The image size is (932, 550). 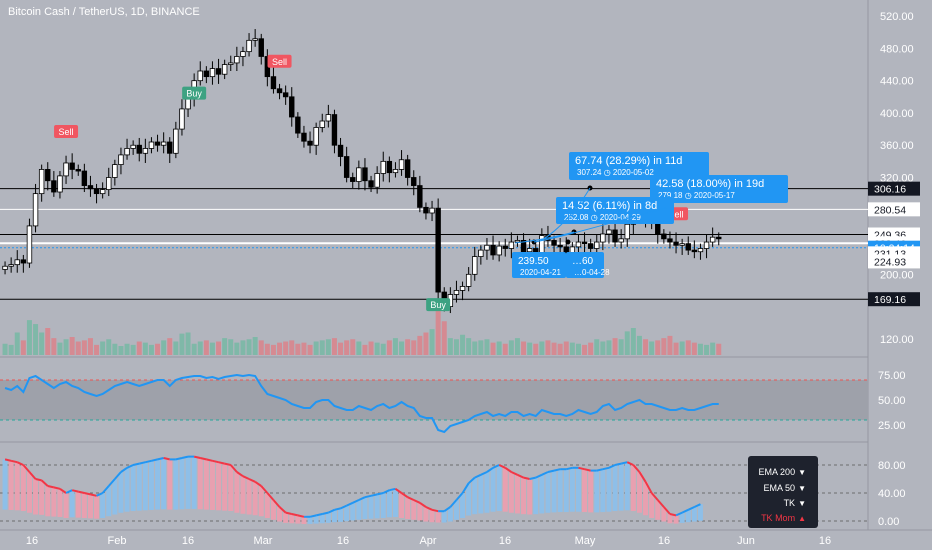 I want to click on buy-signal: Buy, so click(x=194, y=93).